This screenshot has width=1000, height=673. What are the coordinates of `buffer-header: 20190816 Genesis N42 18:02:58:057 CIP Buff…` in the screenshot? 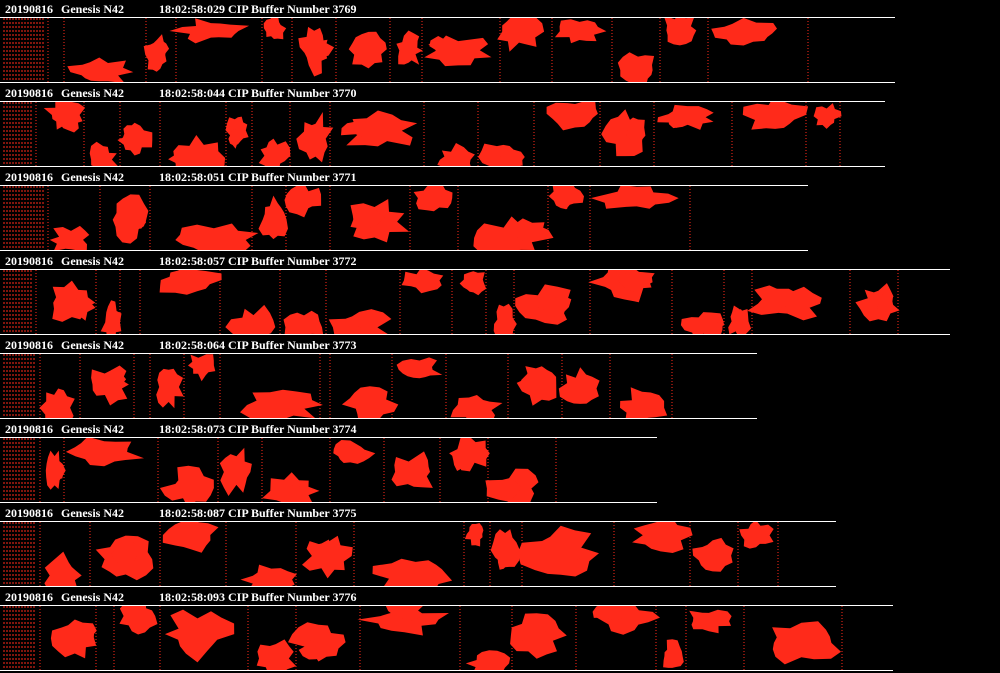 It's located at (181, 261).